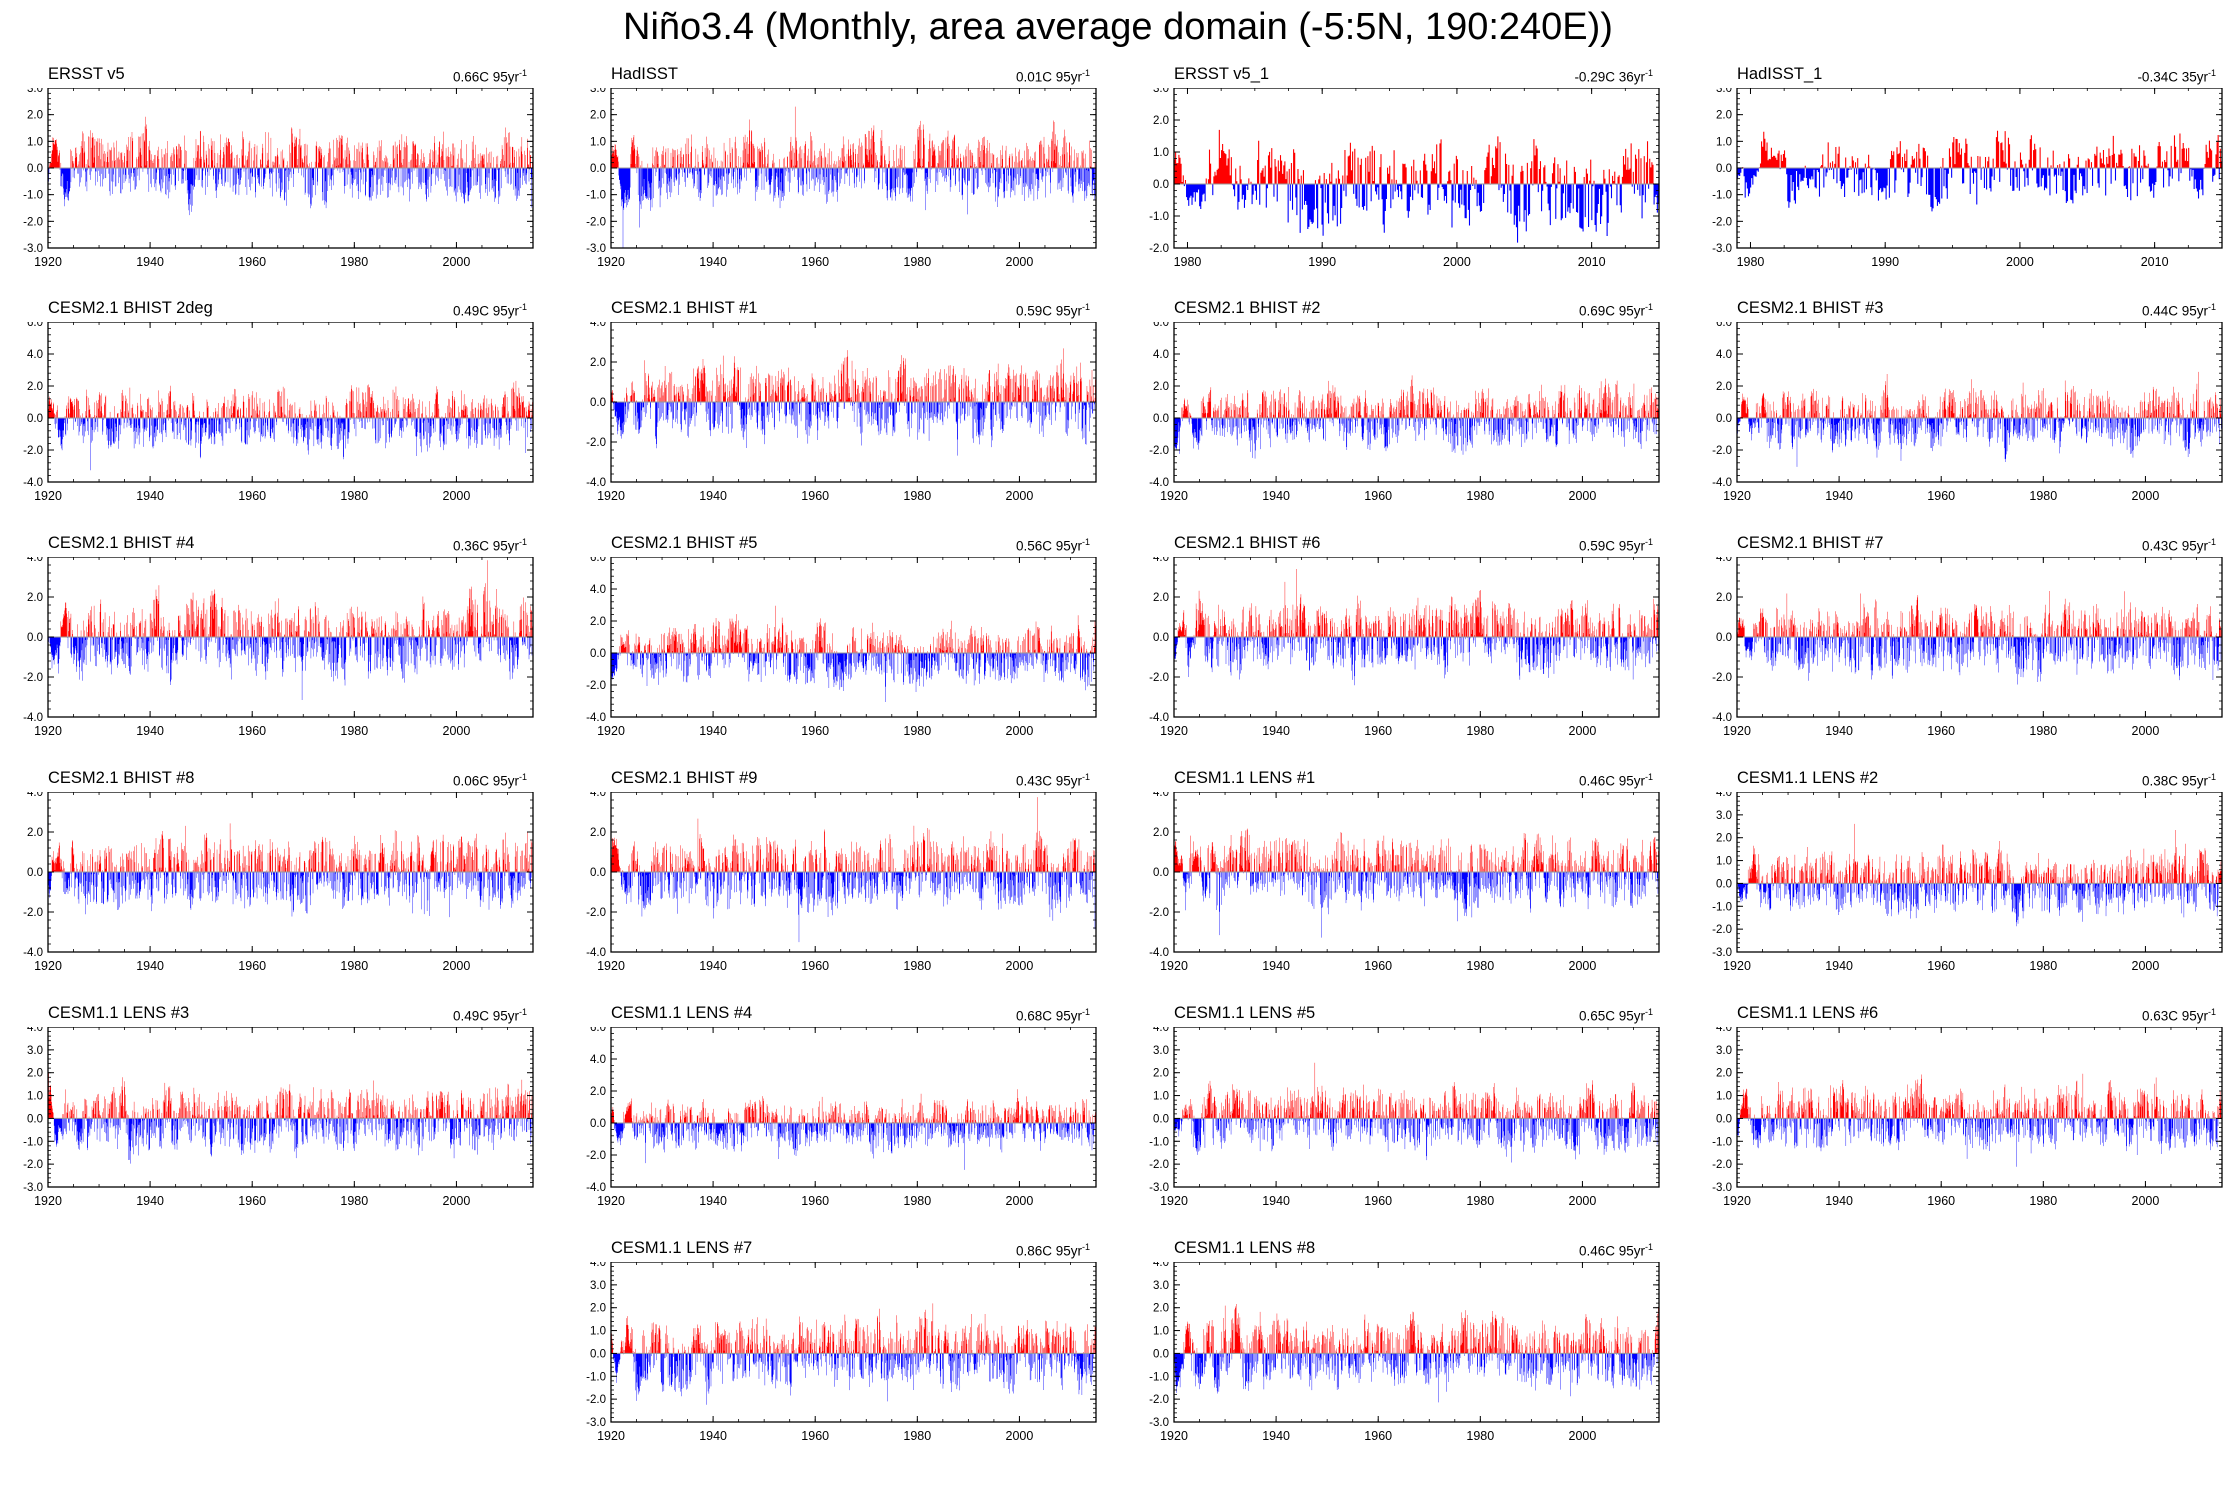 The height and width of the screenshot is (1495, 2236). Describe the element at coordinates (1616, 1014) in the screenshot. I see `panel-trend: 0.65C 95yr-1` at that location.